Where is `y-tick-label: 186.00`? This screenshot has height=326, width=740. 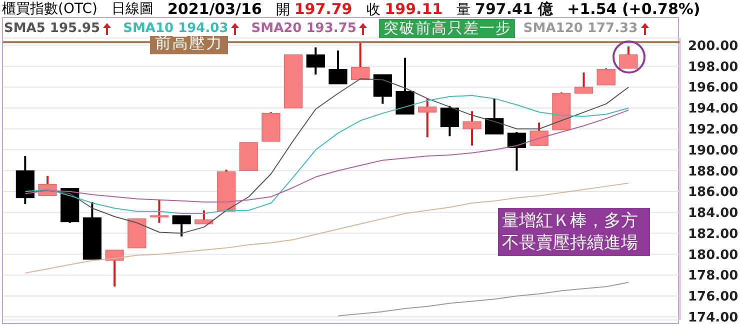 y-tick-label: 186.00 is located at coordinates (713, 192).